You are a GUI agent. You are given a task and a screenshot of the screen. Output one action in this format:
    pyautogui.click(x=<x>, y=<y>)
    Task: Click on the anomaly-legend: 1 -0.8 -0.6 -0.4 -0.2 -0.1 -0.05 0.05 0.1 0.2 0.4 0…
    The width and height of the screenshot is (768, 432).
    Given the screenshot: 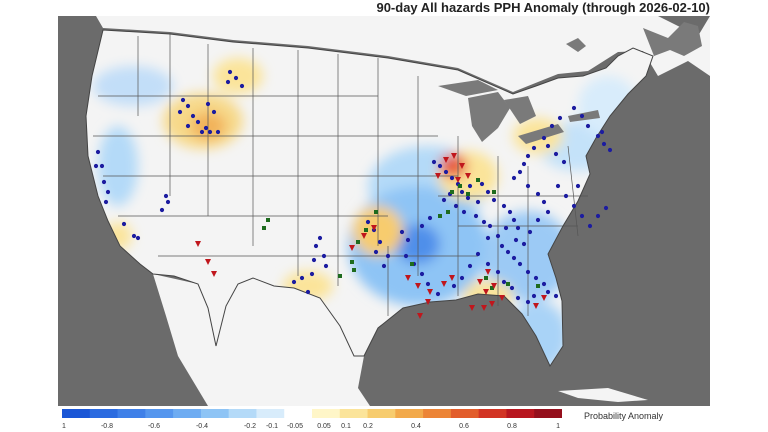 What is the action you would take?
    pyautogui.click(x=312, y=419)
    